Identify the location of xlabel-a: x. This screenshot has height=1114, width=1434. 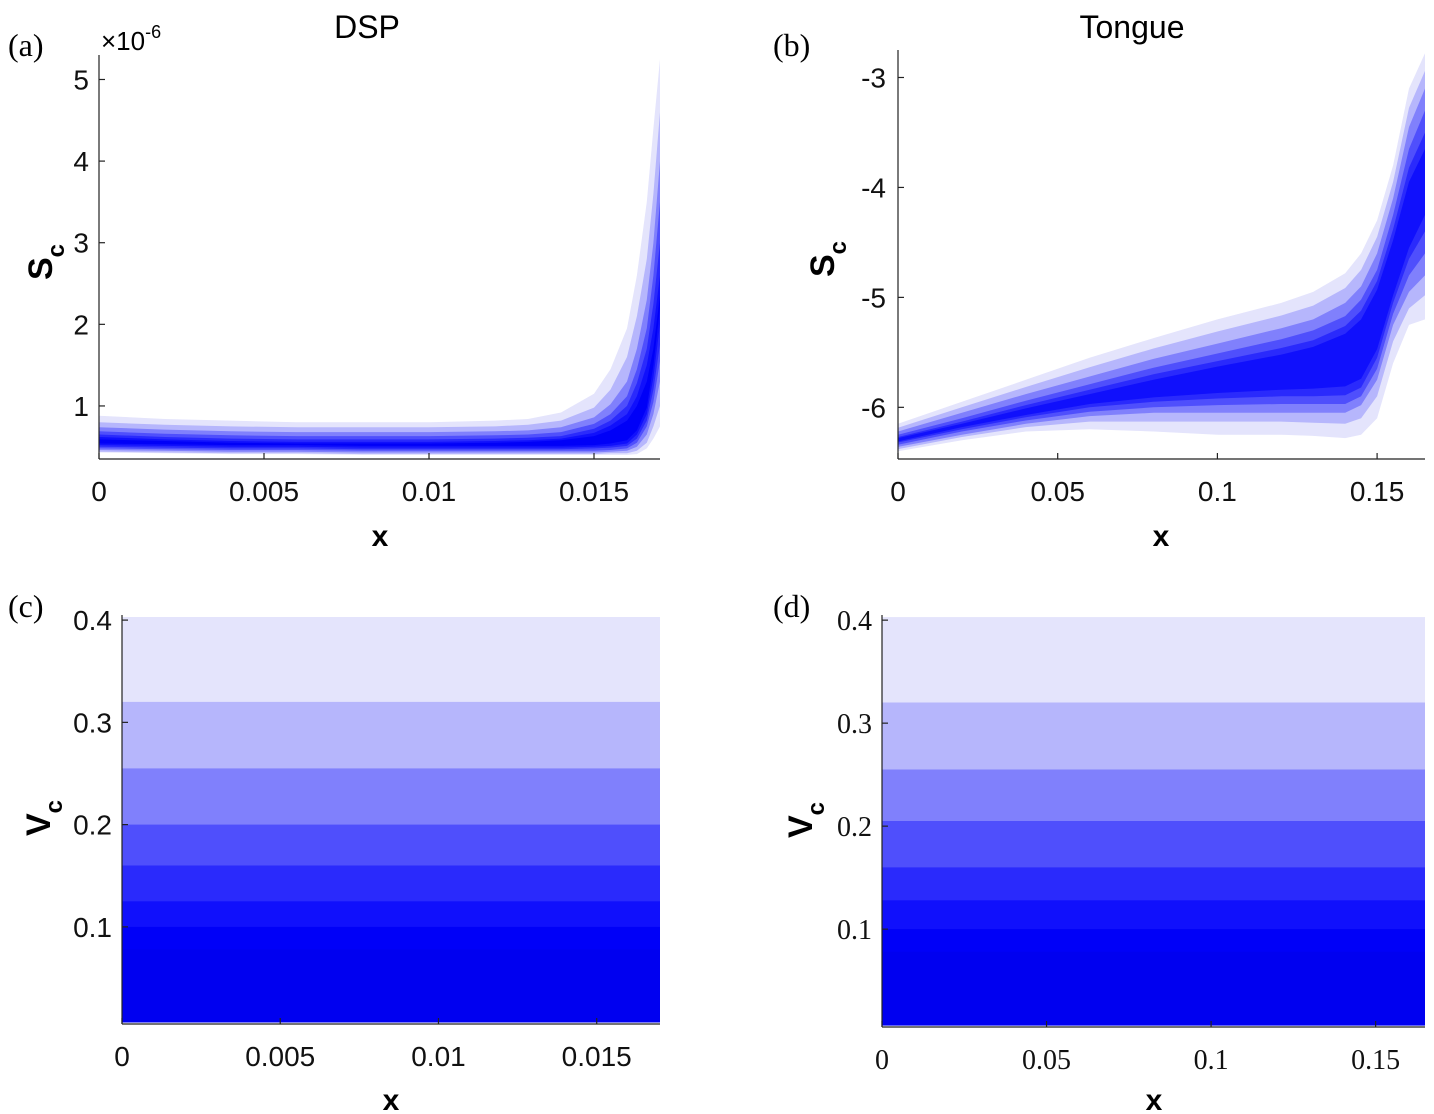
(380, 536).